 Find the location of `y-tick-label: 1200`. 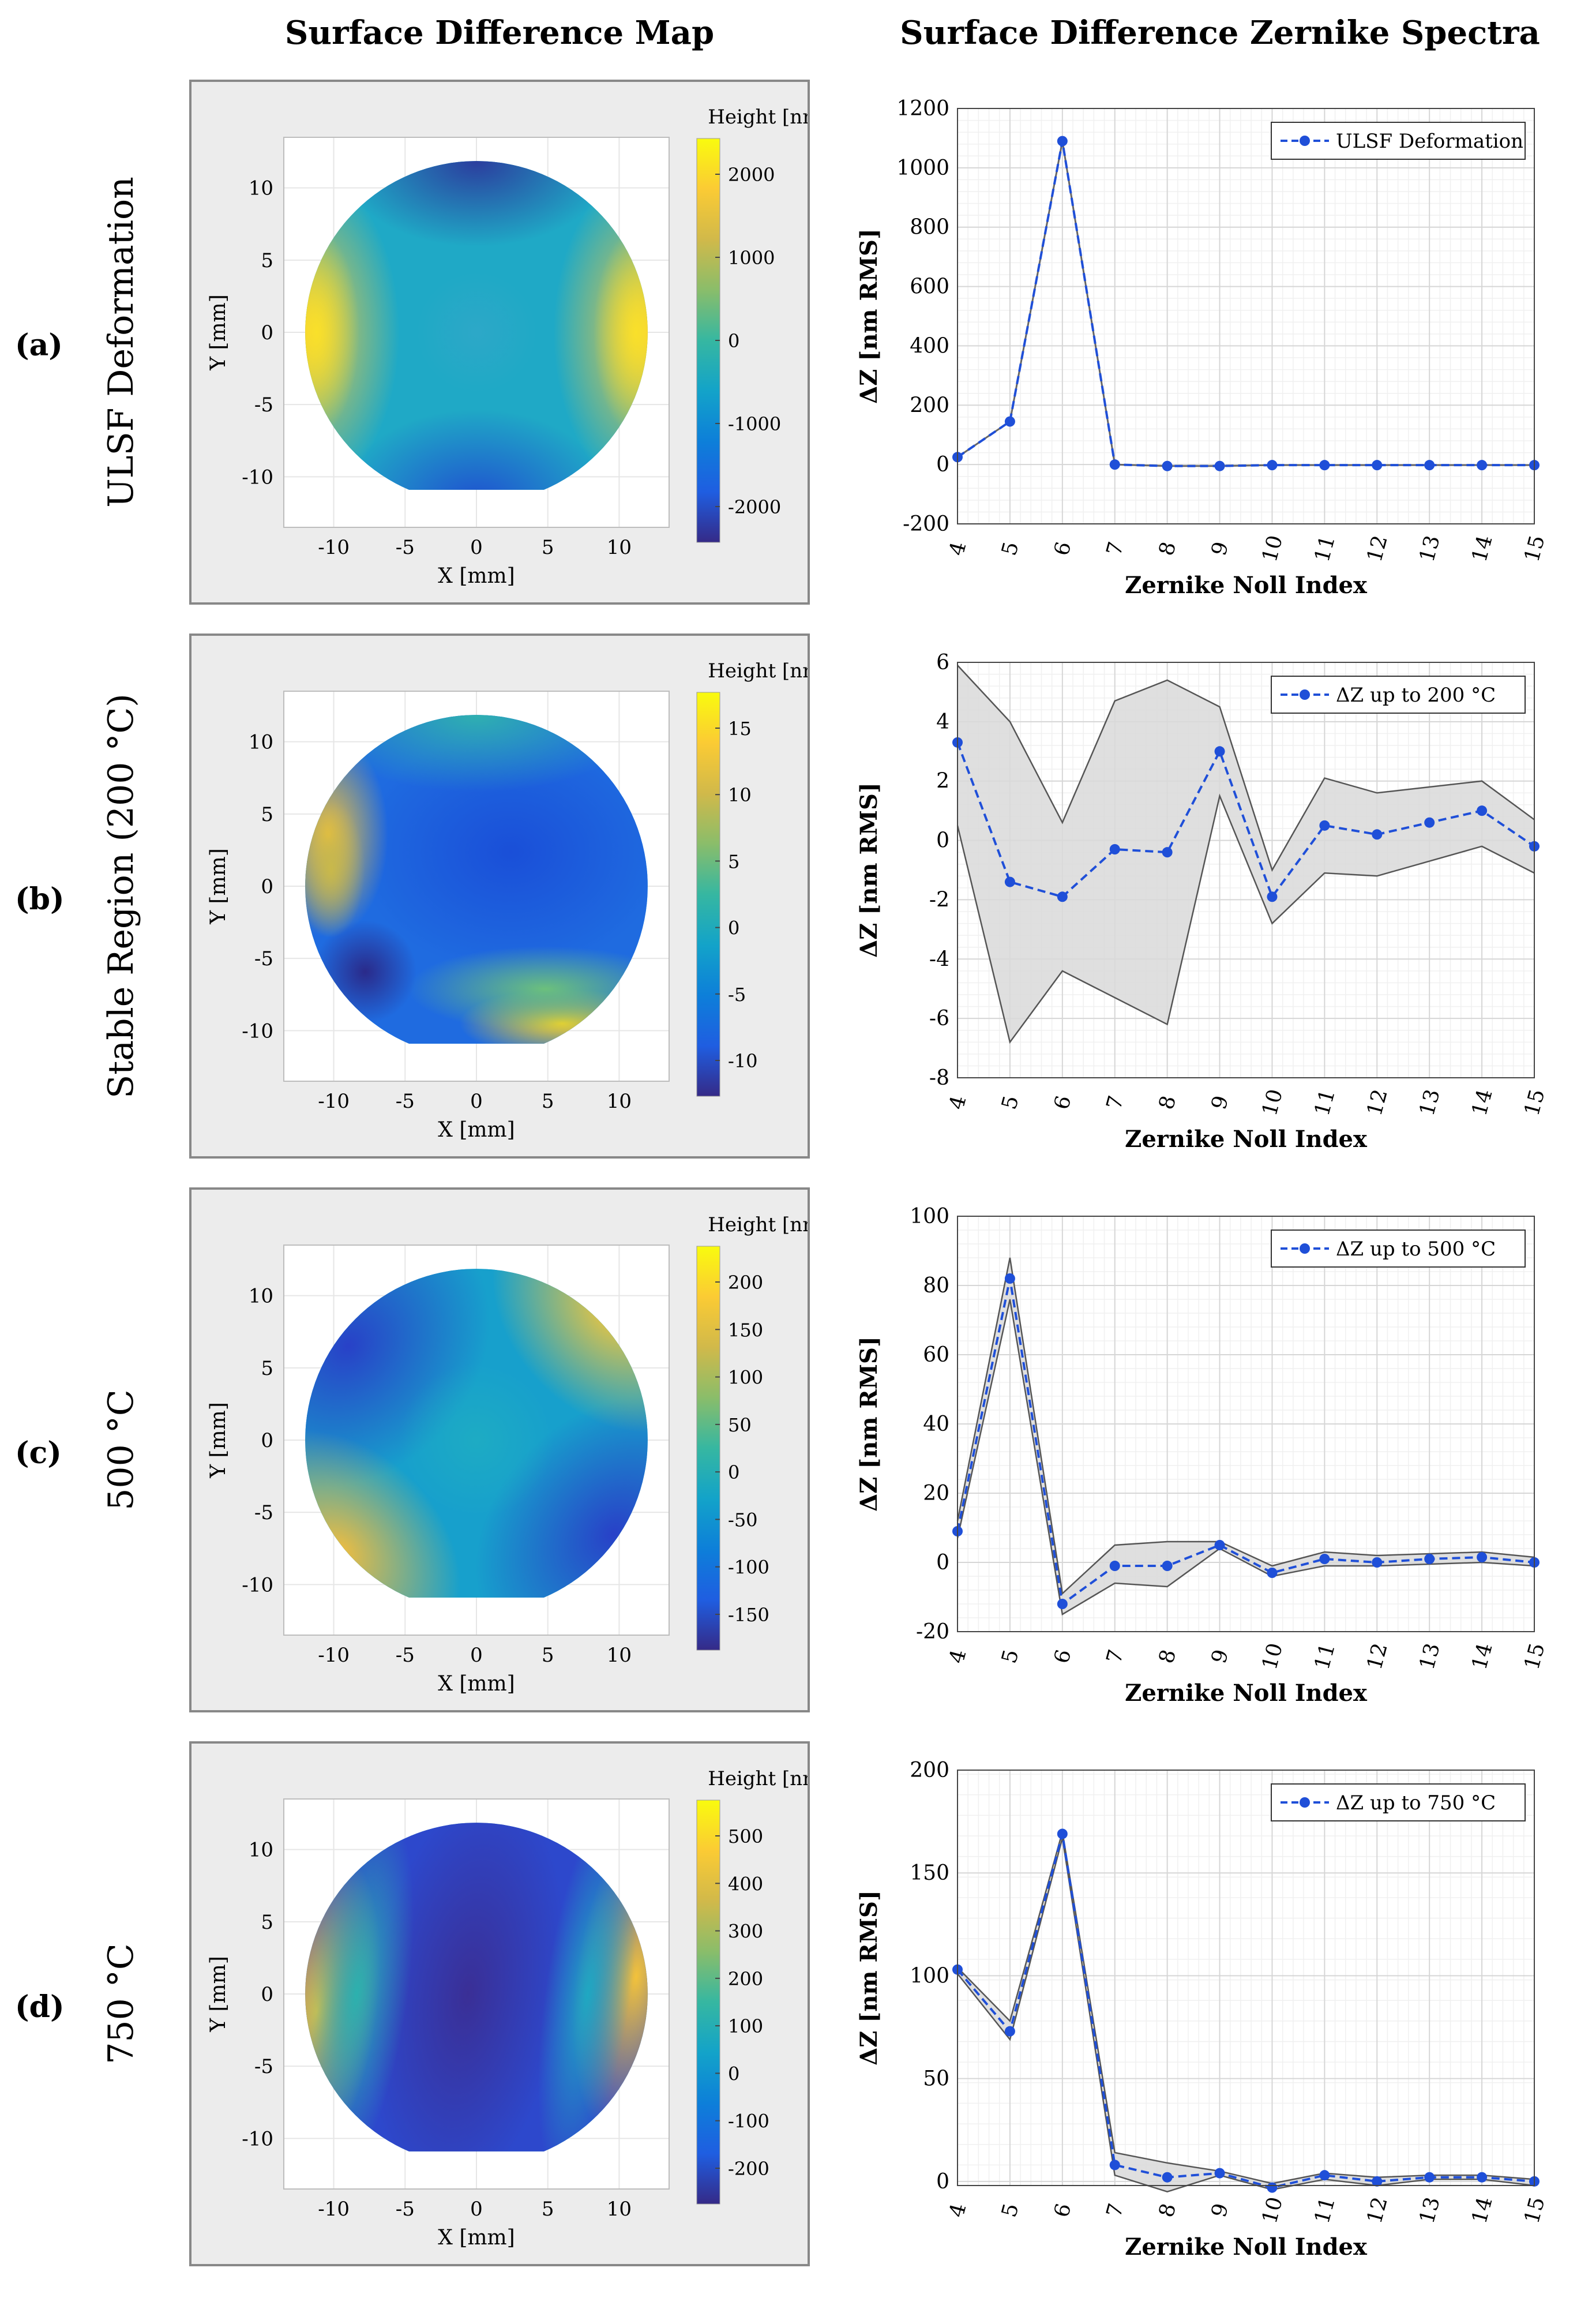

y-tick-label: 1200 is located at coordinates (922, 109).